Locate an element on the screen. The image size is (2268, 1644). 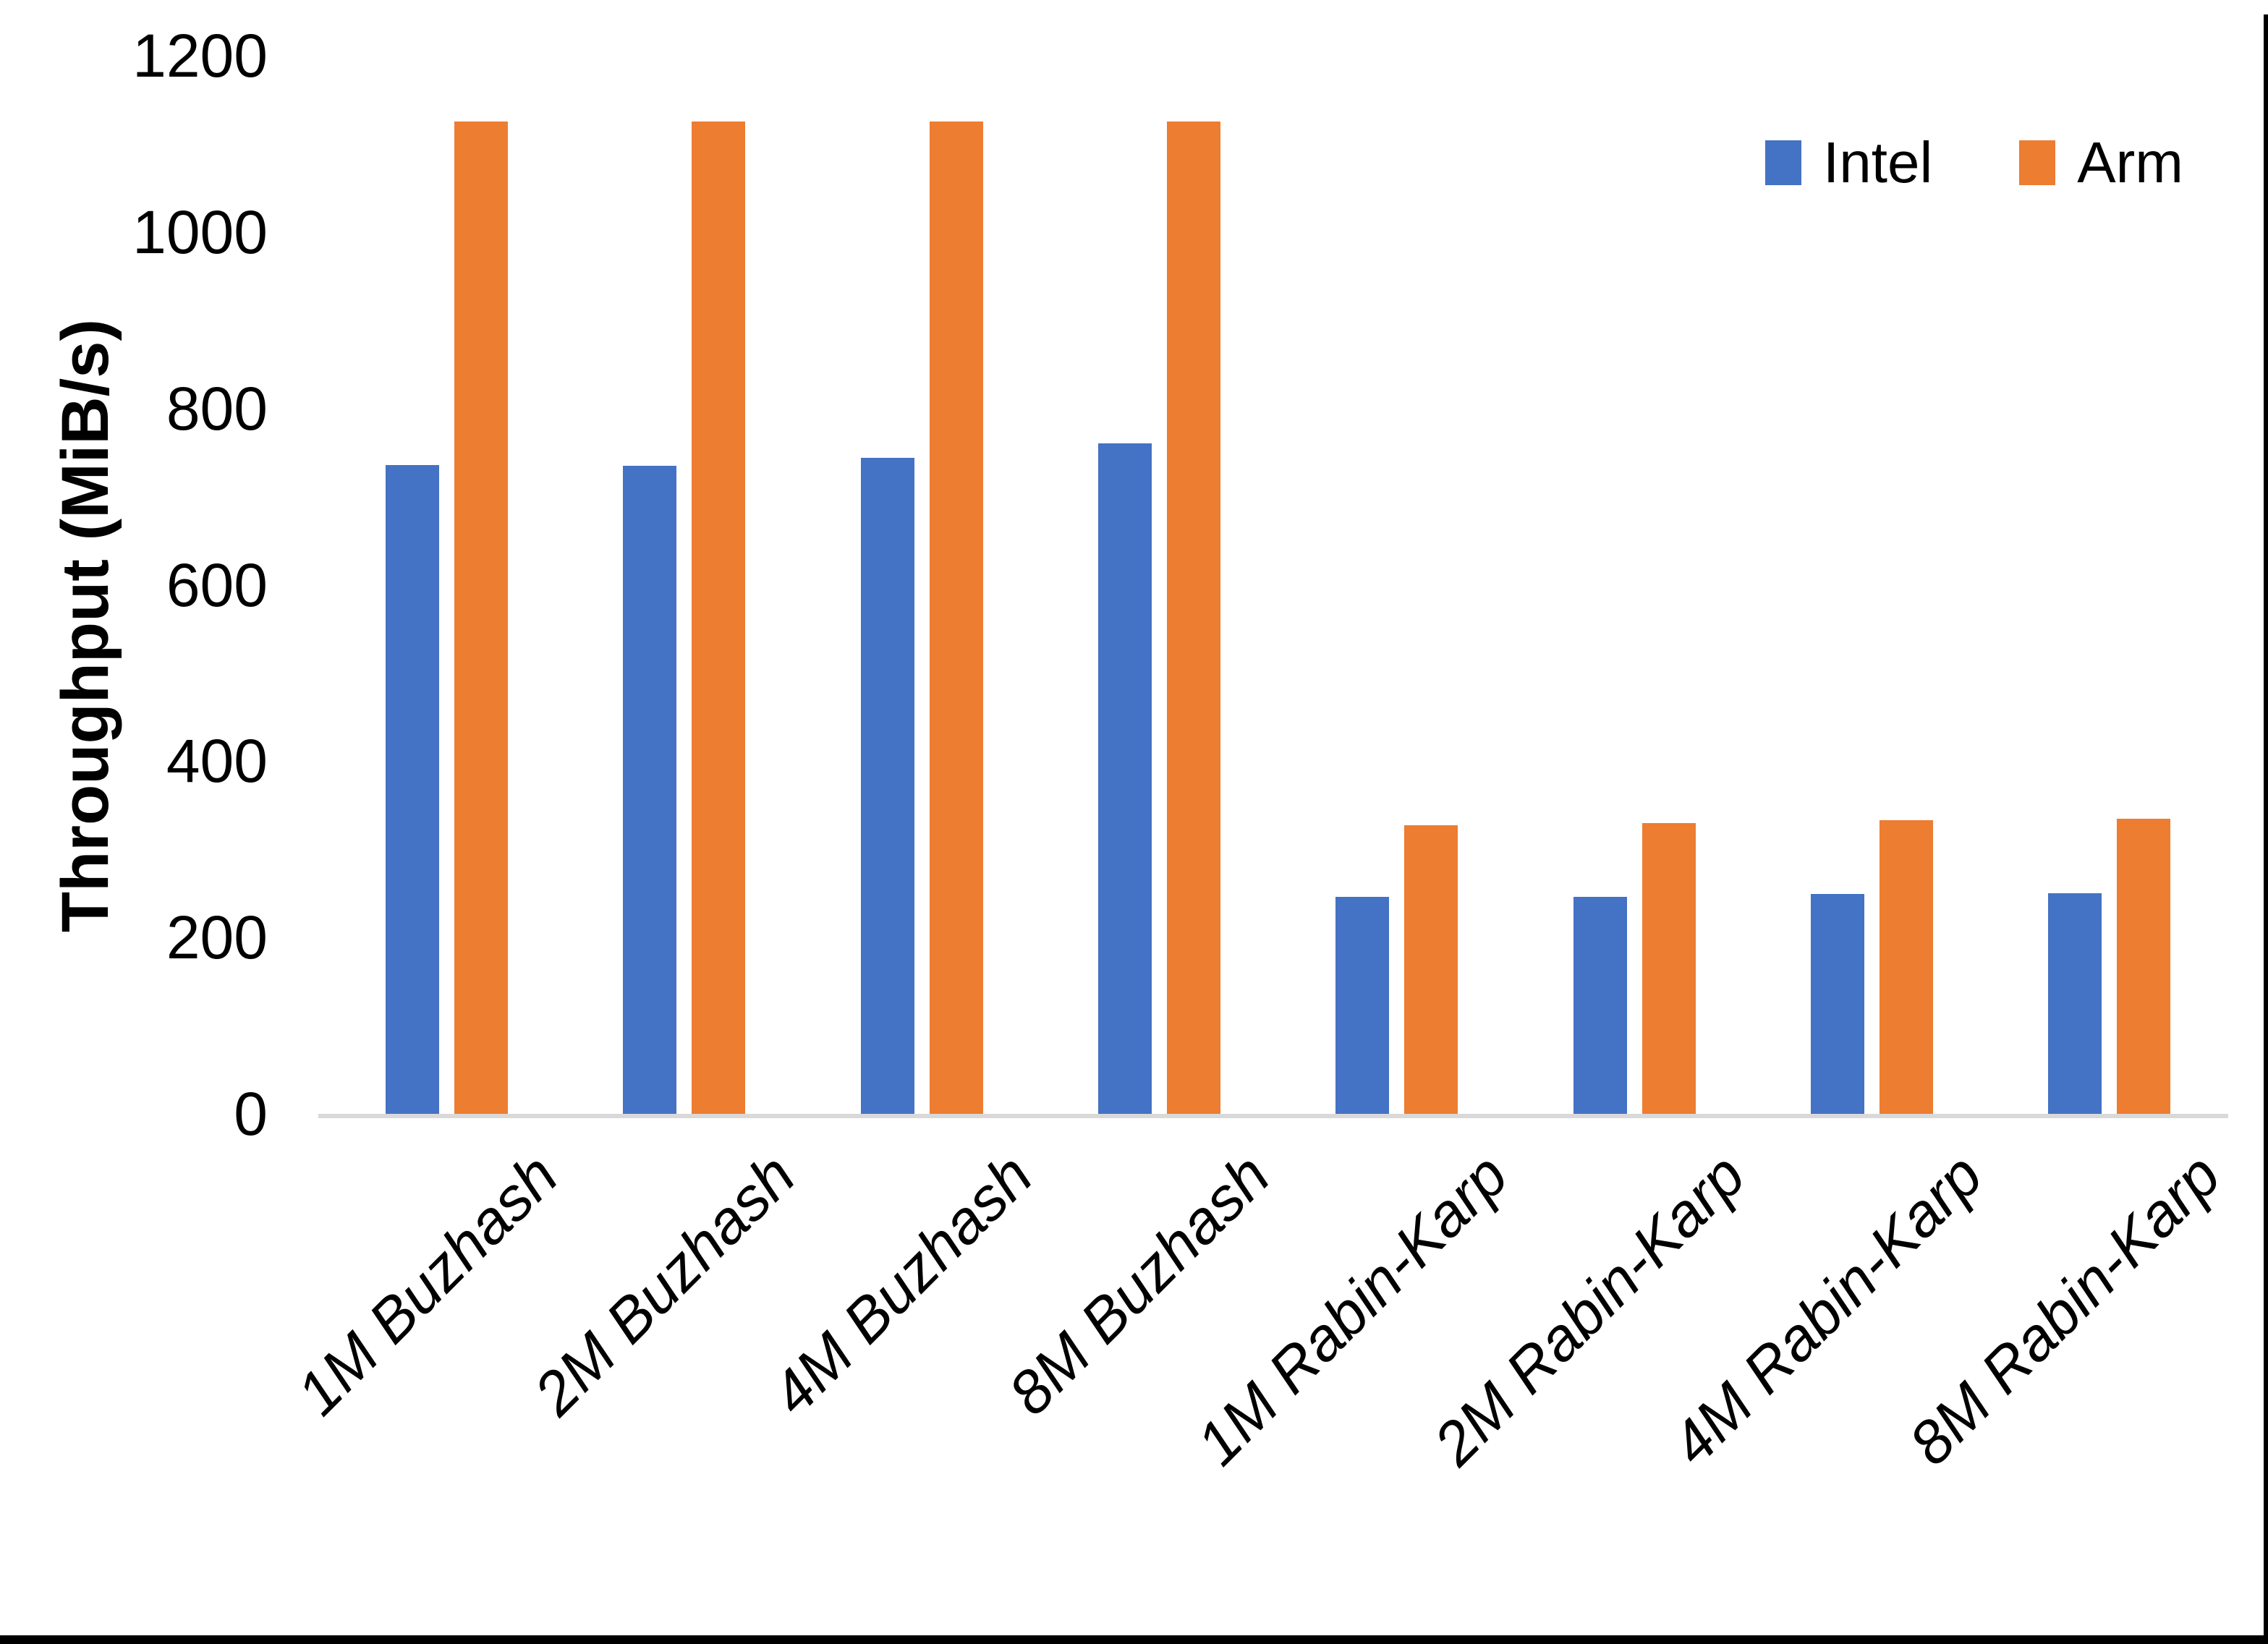
legend-swatch-arm is located at coordinates (2038, 162).